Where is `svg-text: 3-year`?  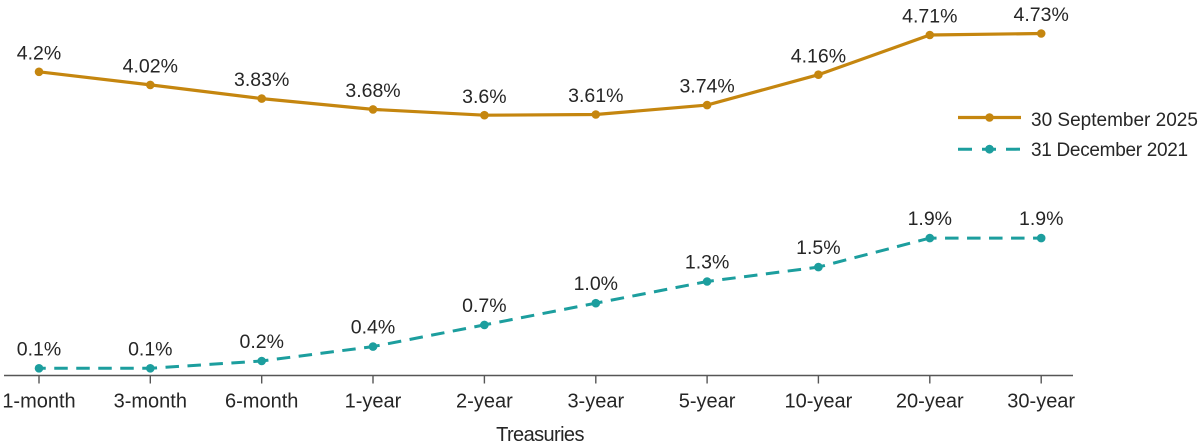 svg-text: 3-year is located at coordinates (595, 402).